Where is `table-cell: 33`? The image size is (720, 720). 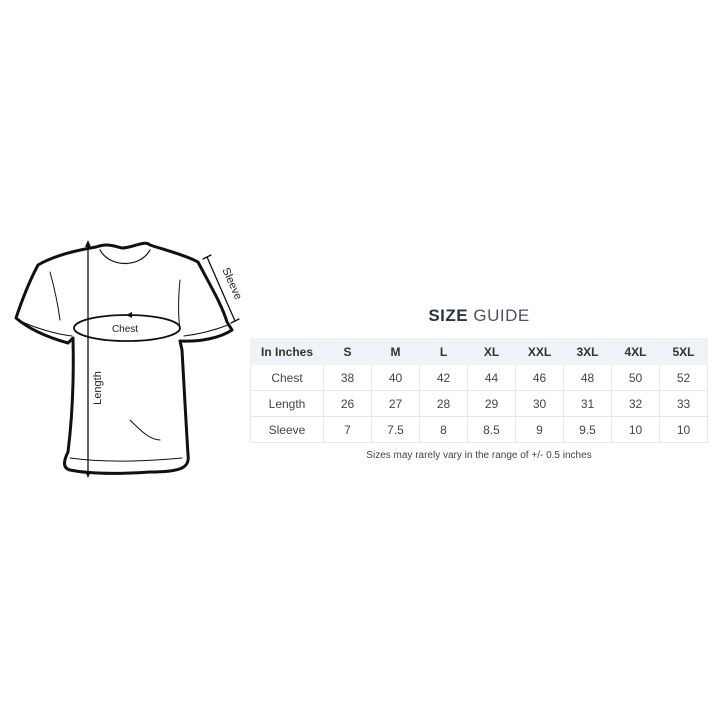
table-cell: 33 is located at coordinates (683, 403).